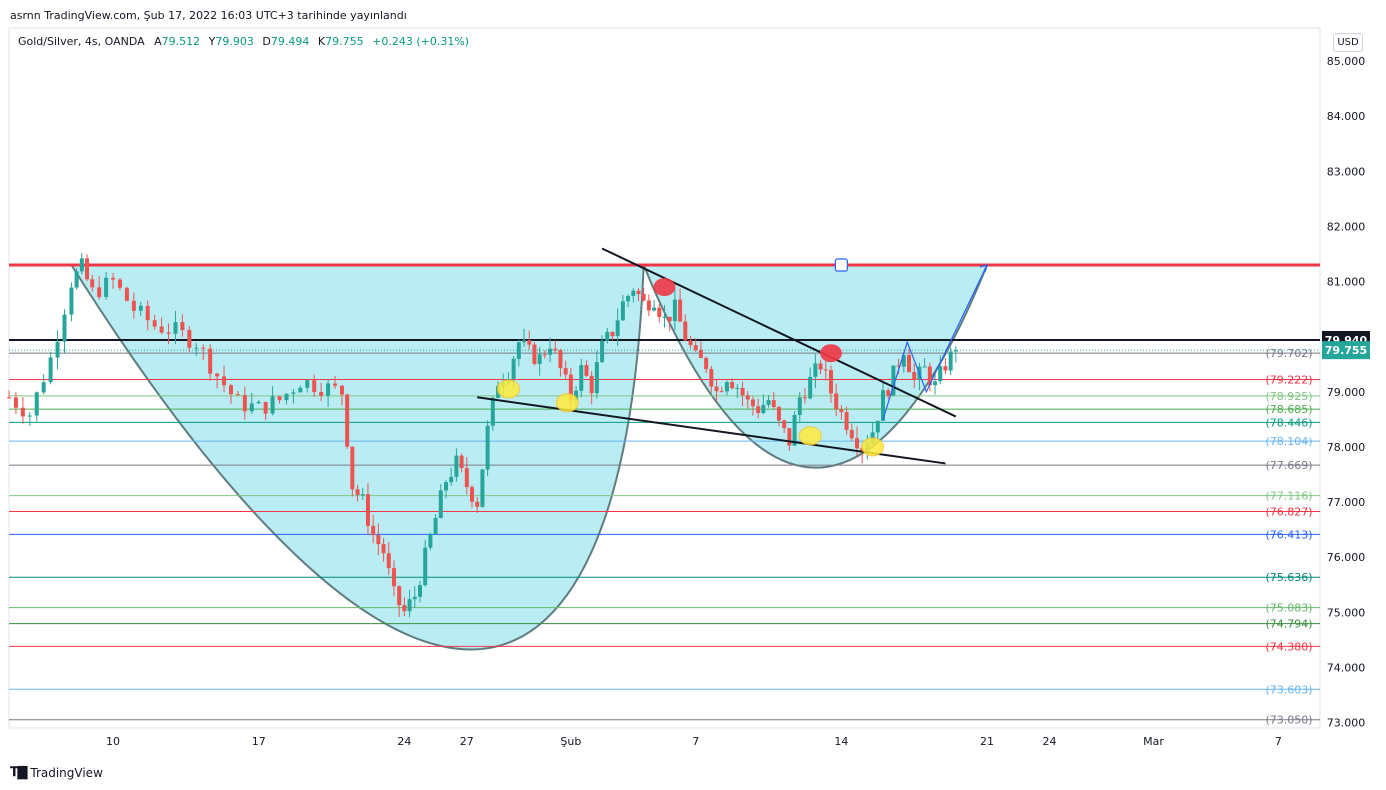 This screenshot has width=1386, height=790. Describe the element at coordinates (1348, 42) in the screenshot. I see `currency-button: USD` at that location.